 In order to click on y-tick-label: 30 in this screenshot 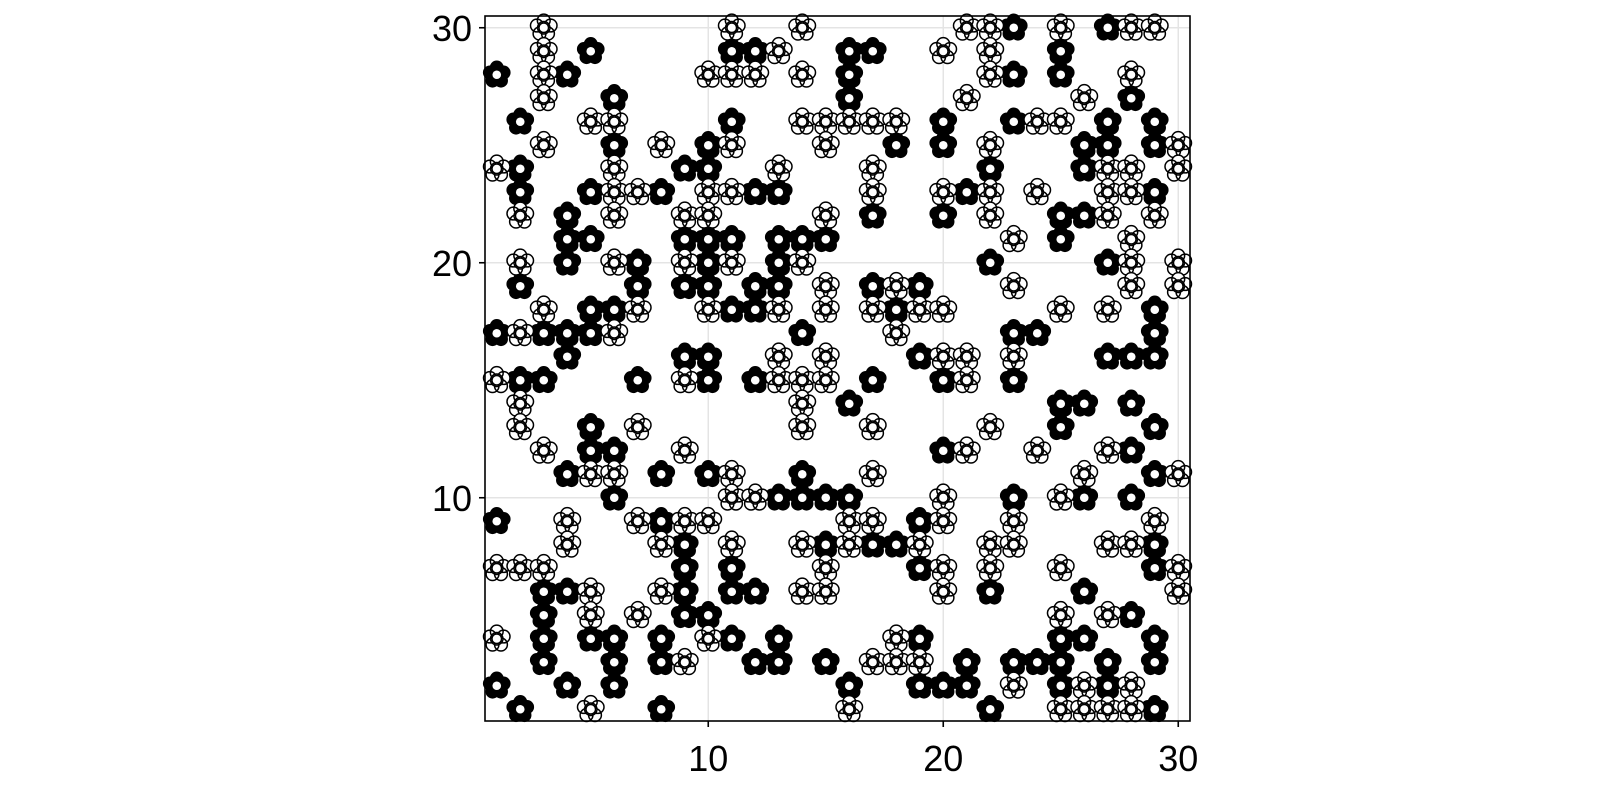, I will do `click(452, 28)`.